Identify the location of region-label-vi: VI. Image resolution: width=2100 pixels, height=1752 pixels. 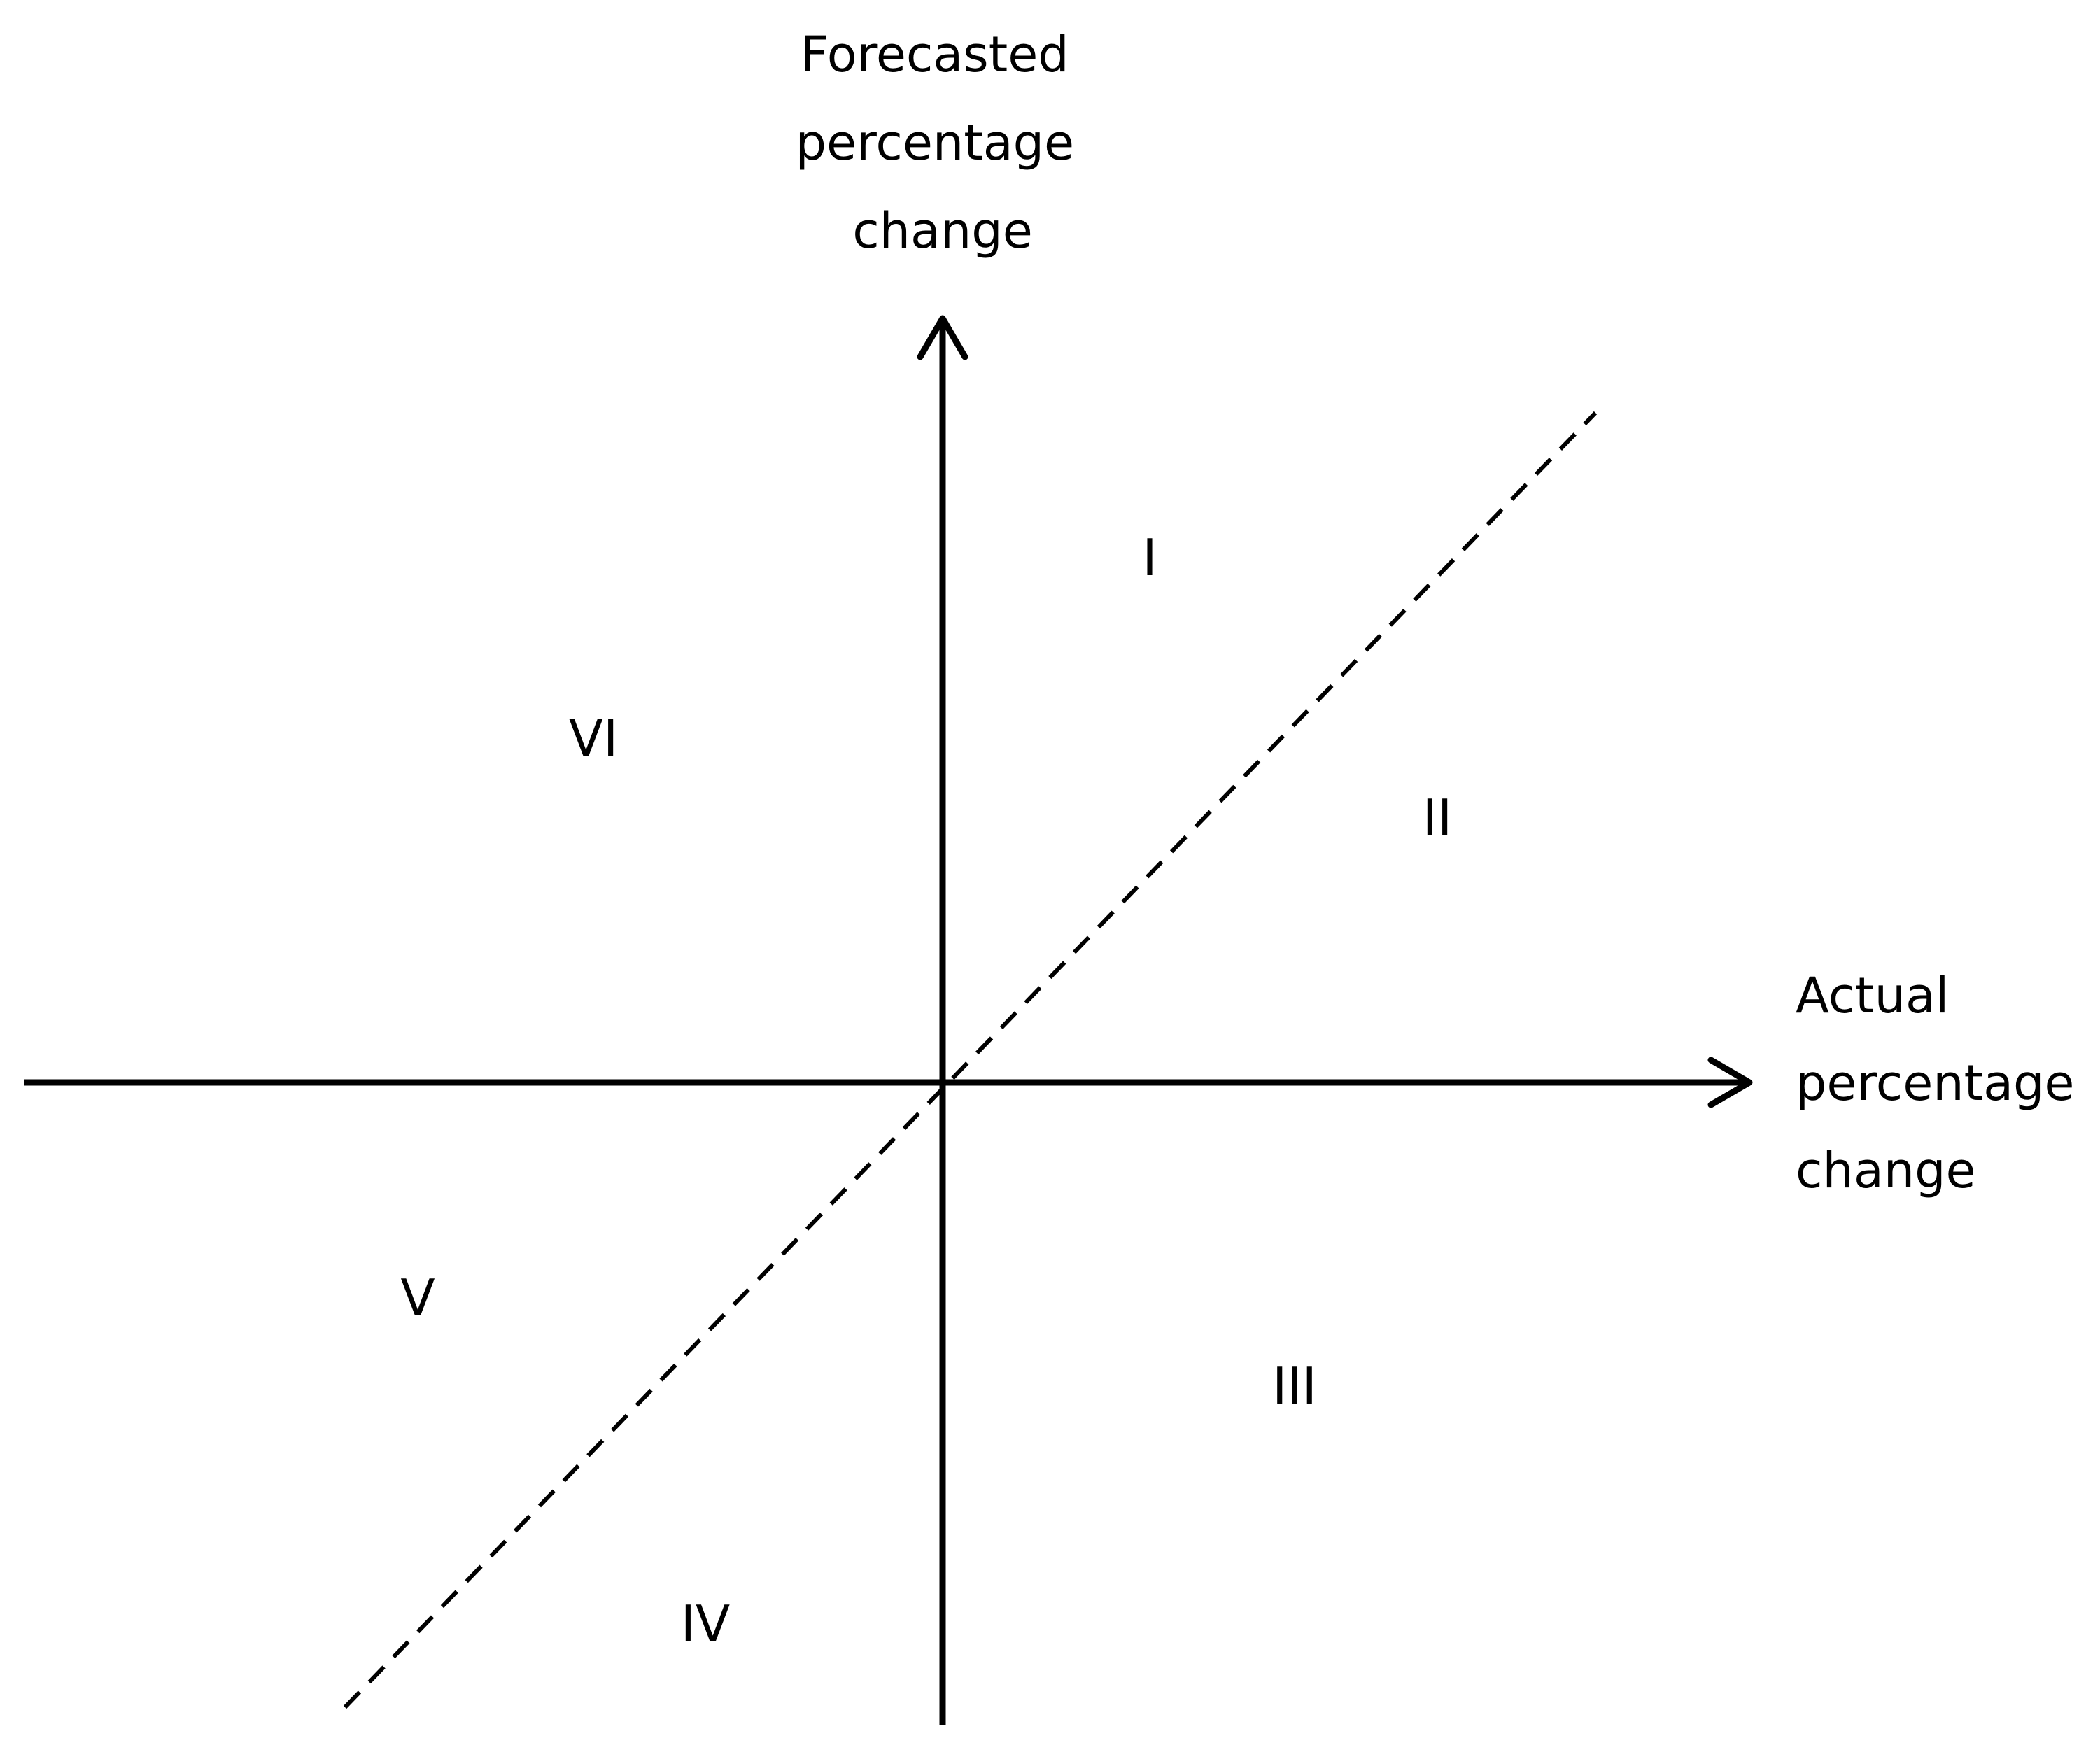
(594, 738).